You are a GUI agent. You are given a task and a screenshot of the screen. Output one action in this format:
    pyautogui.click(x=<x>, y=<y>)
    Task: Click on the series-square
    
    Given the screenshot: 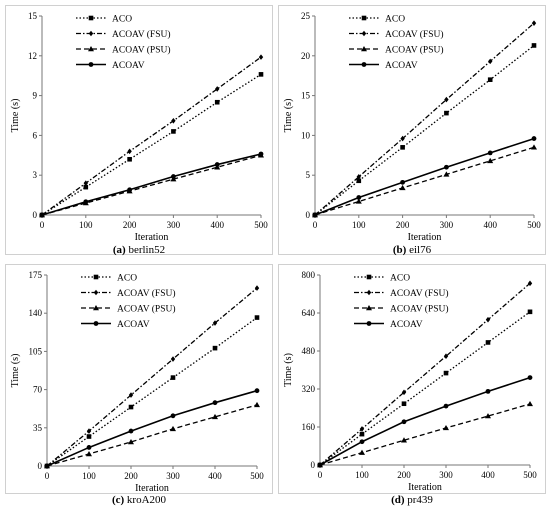 What is the action you would take?
    pyautogui.click(x=424, y=130)
    